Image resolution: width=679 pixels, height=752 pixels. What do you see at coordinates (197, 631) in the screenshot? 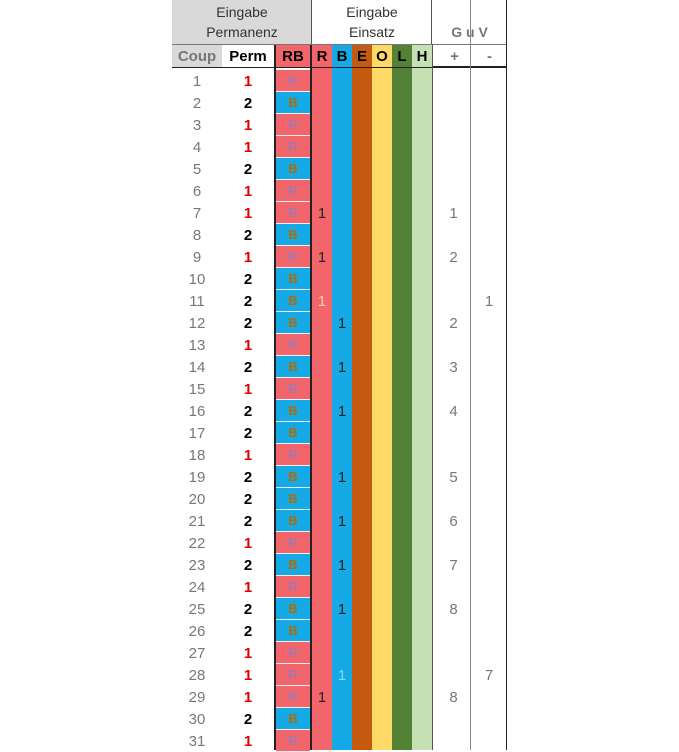
I see `coup-number: 26` at bounding box center [197, 631].